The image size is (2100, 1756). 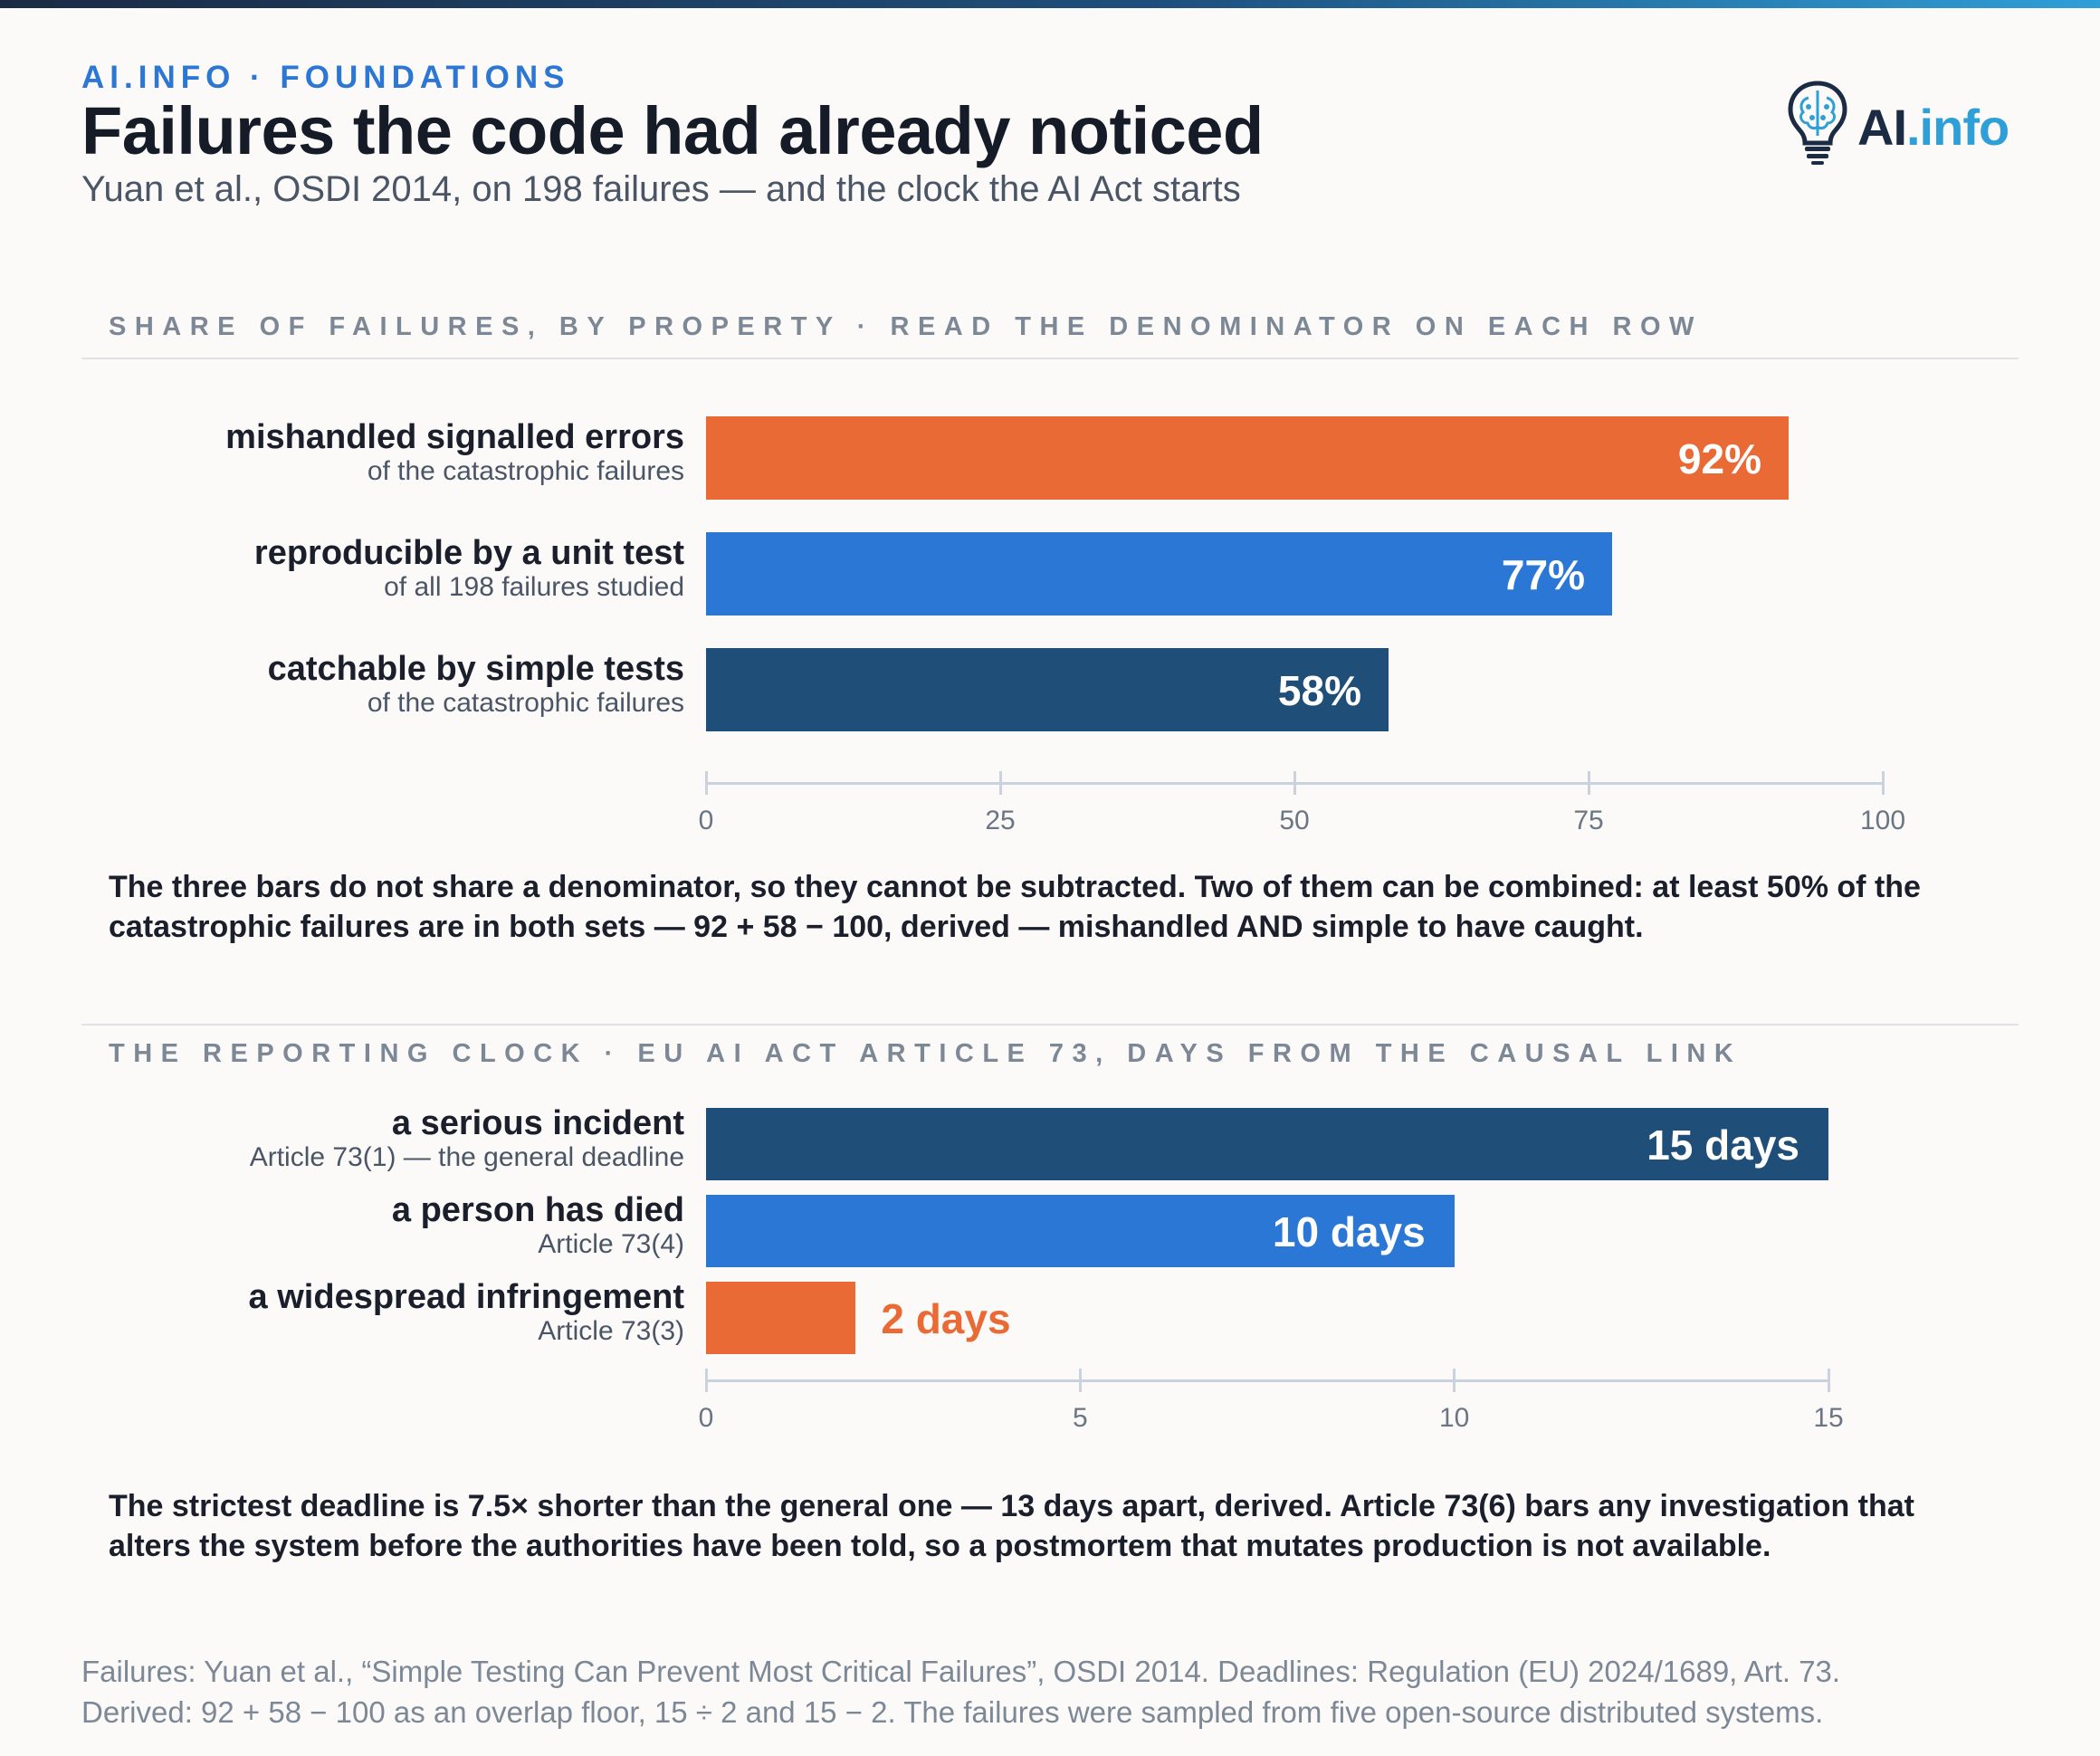 I want to click on brand-logo: AI.info, so click(x=1902, y=123).